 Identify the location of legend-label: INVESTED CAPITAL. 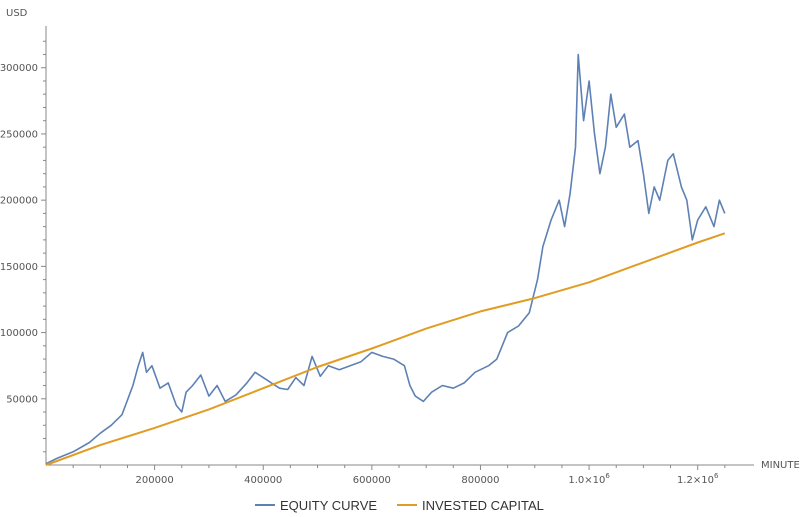
(483, 505).